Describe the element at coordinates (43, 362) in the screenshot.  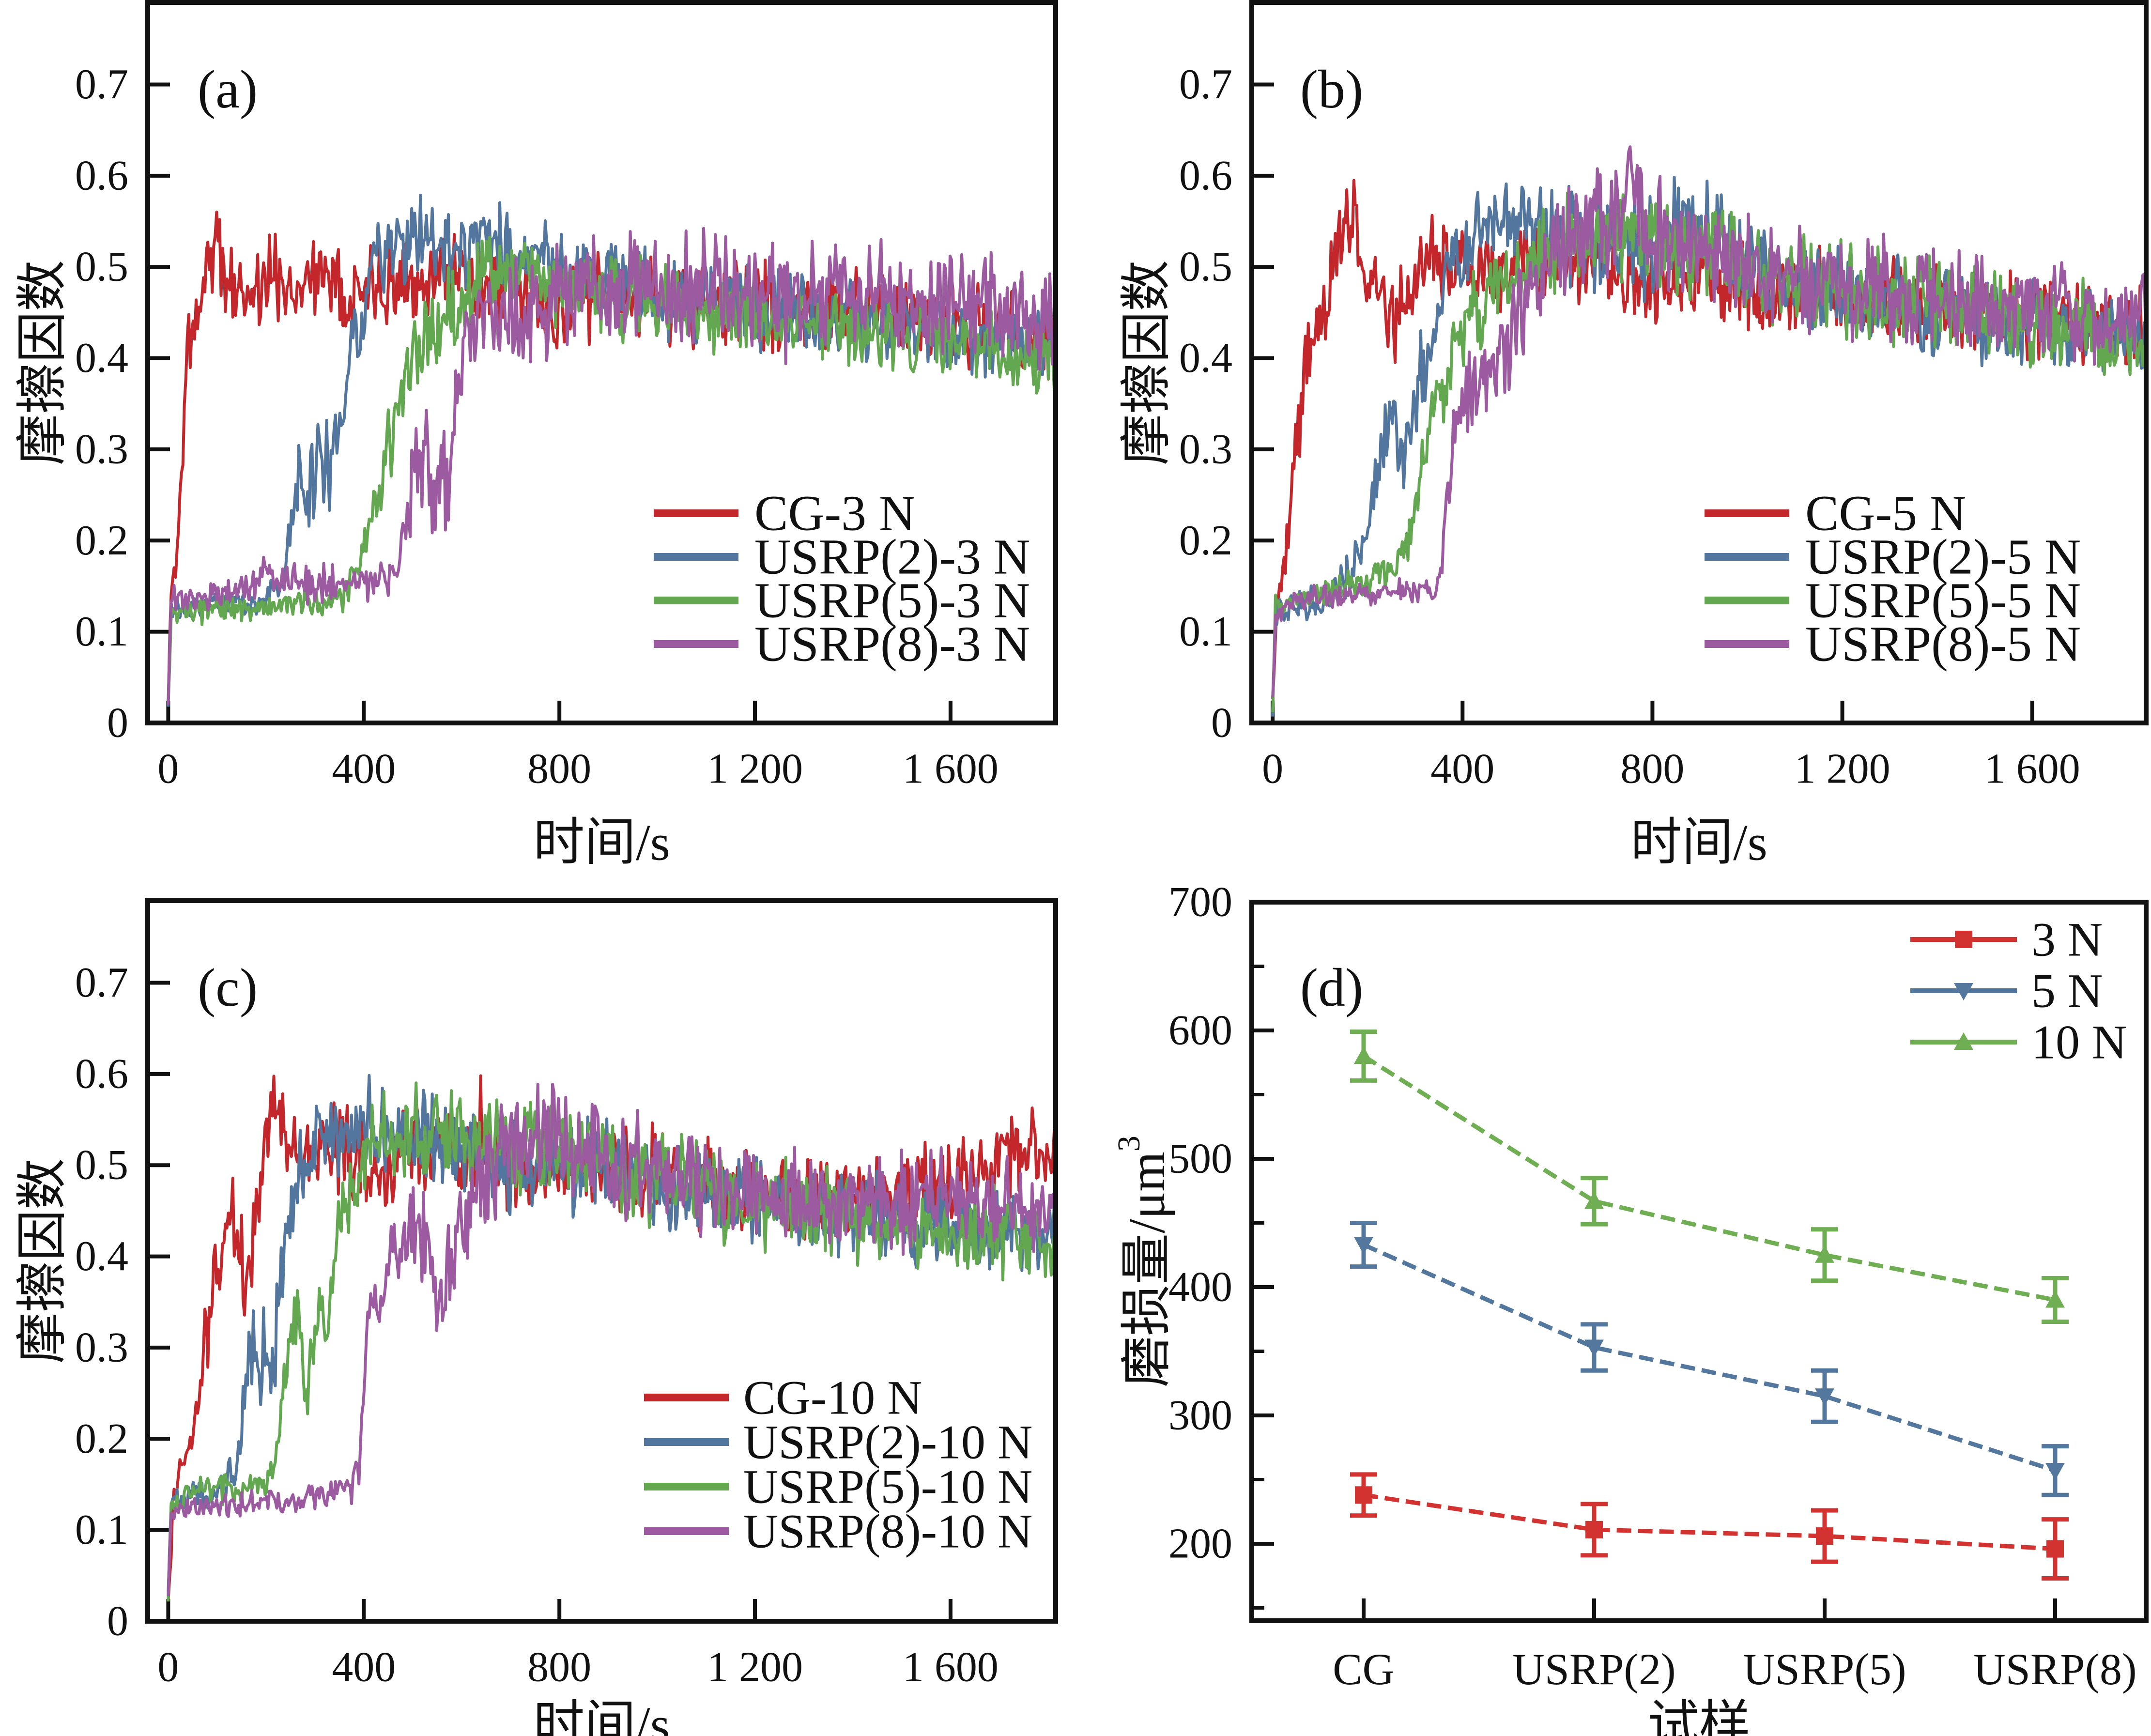
I see `y-axis-title-a: 摩擦因数` at that location.